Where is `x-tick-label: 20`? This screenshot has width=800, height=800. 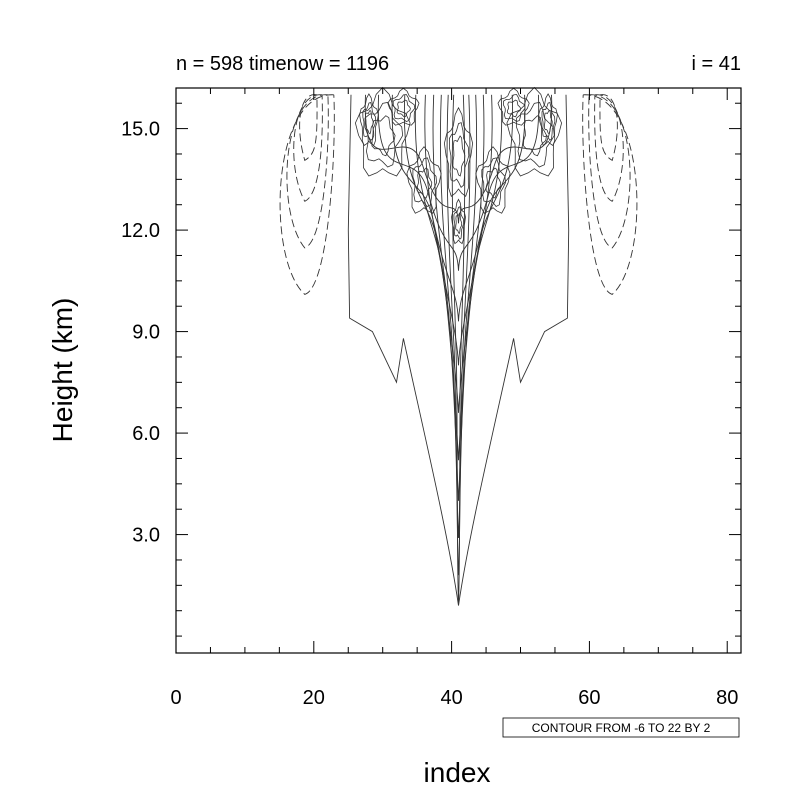
x-tick-label: 20 is located at coordinates (314, 698).